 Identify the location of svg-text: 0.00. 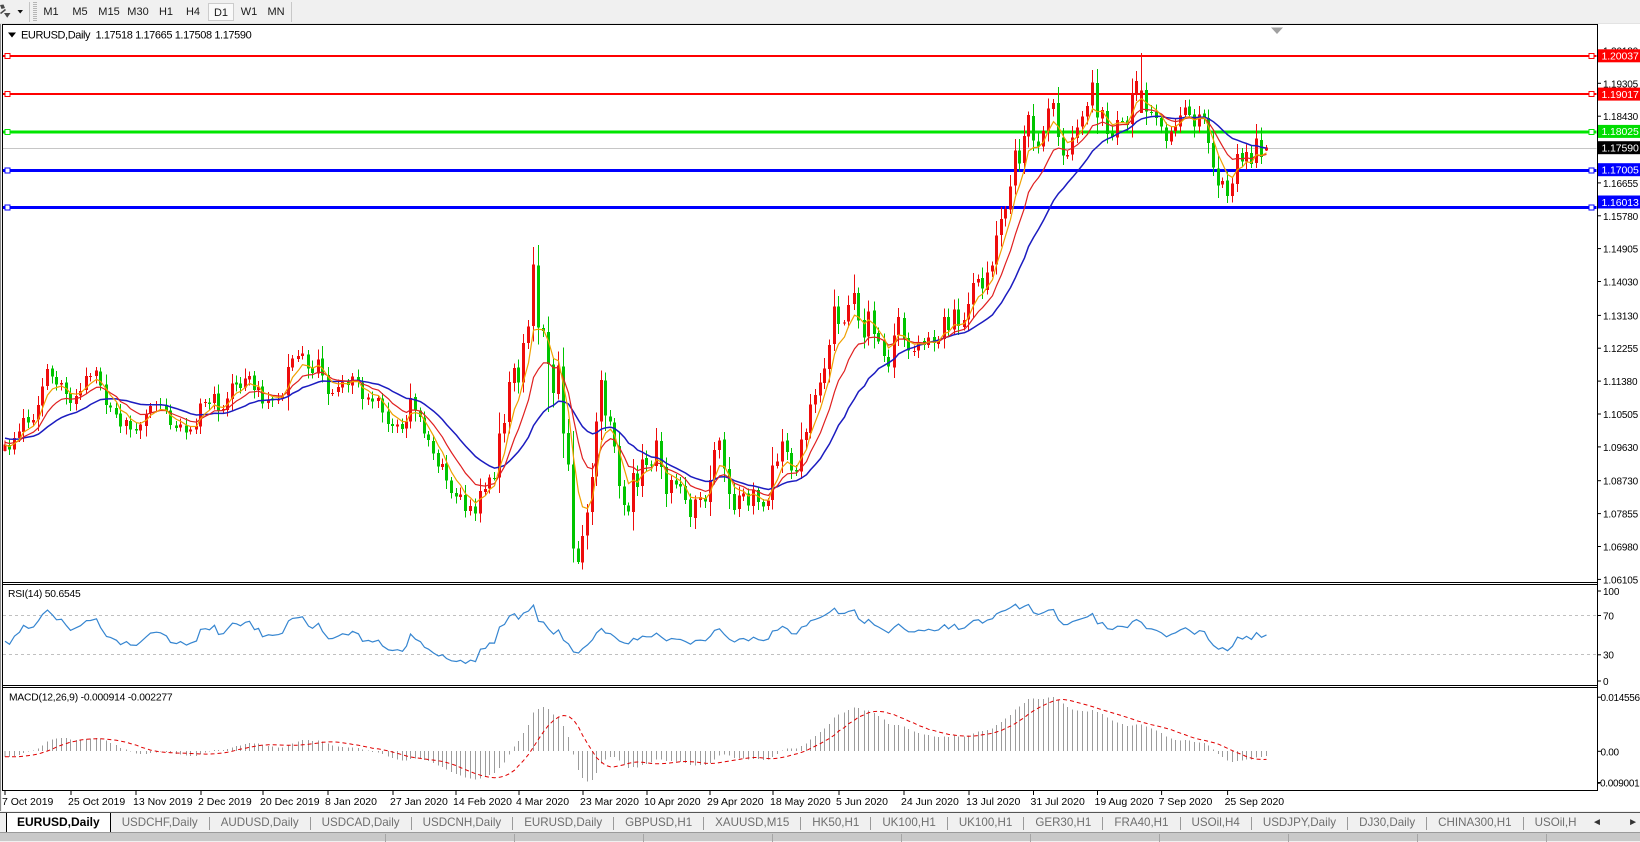
(1610, 752).